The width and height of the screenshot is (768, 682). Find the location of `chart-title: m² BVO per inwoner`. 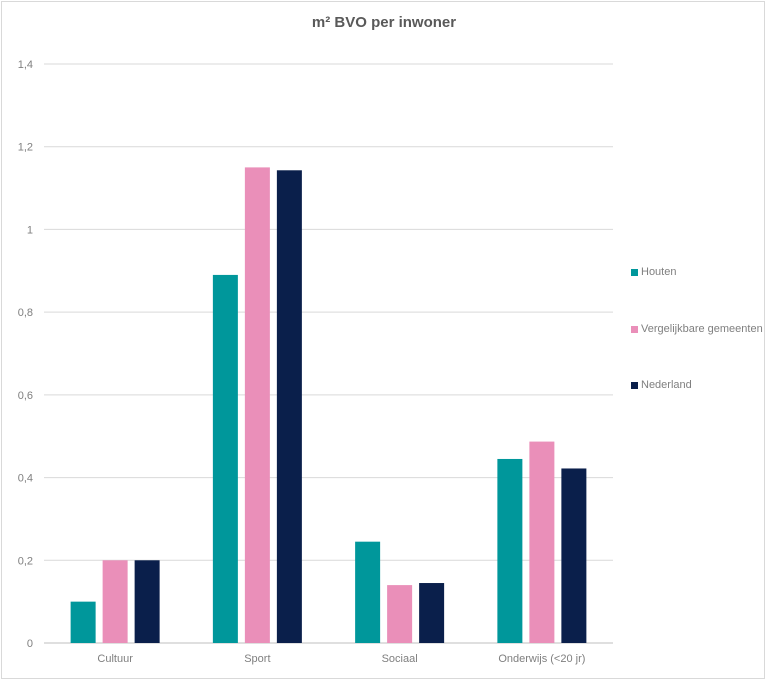

chart-title: m² BVO per inwoner is located at coordinates (384, 22).